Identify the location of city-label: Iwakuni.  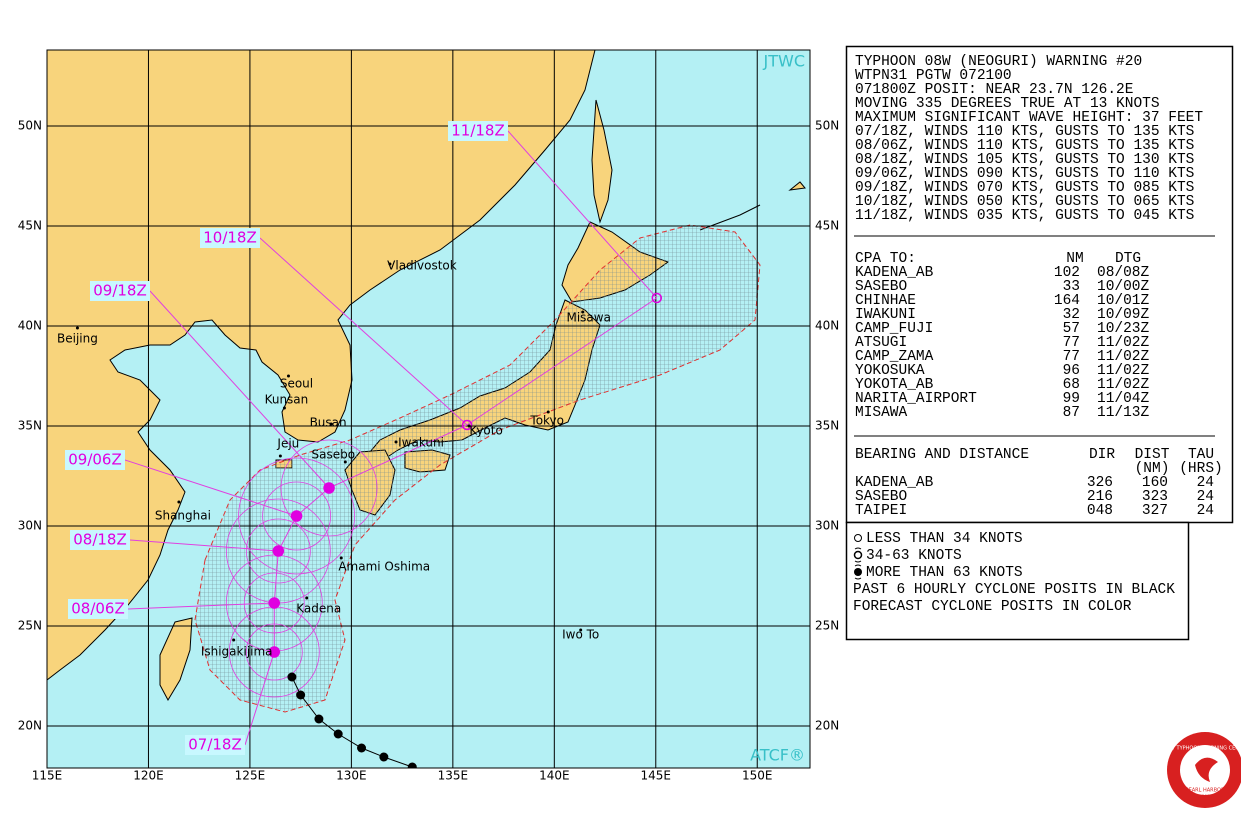
(421, 443).